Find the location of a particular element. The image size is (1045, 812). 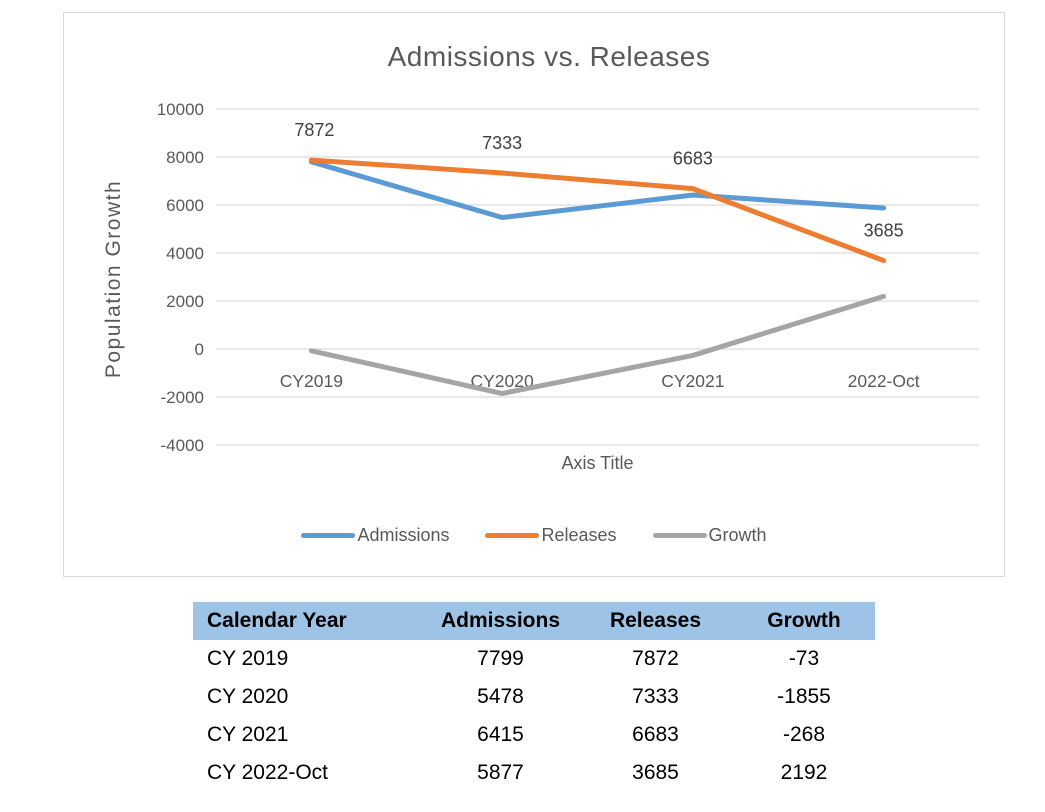

legend-item-growth: Growth is located at coordinates (709, 535).